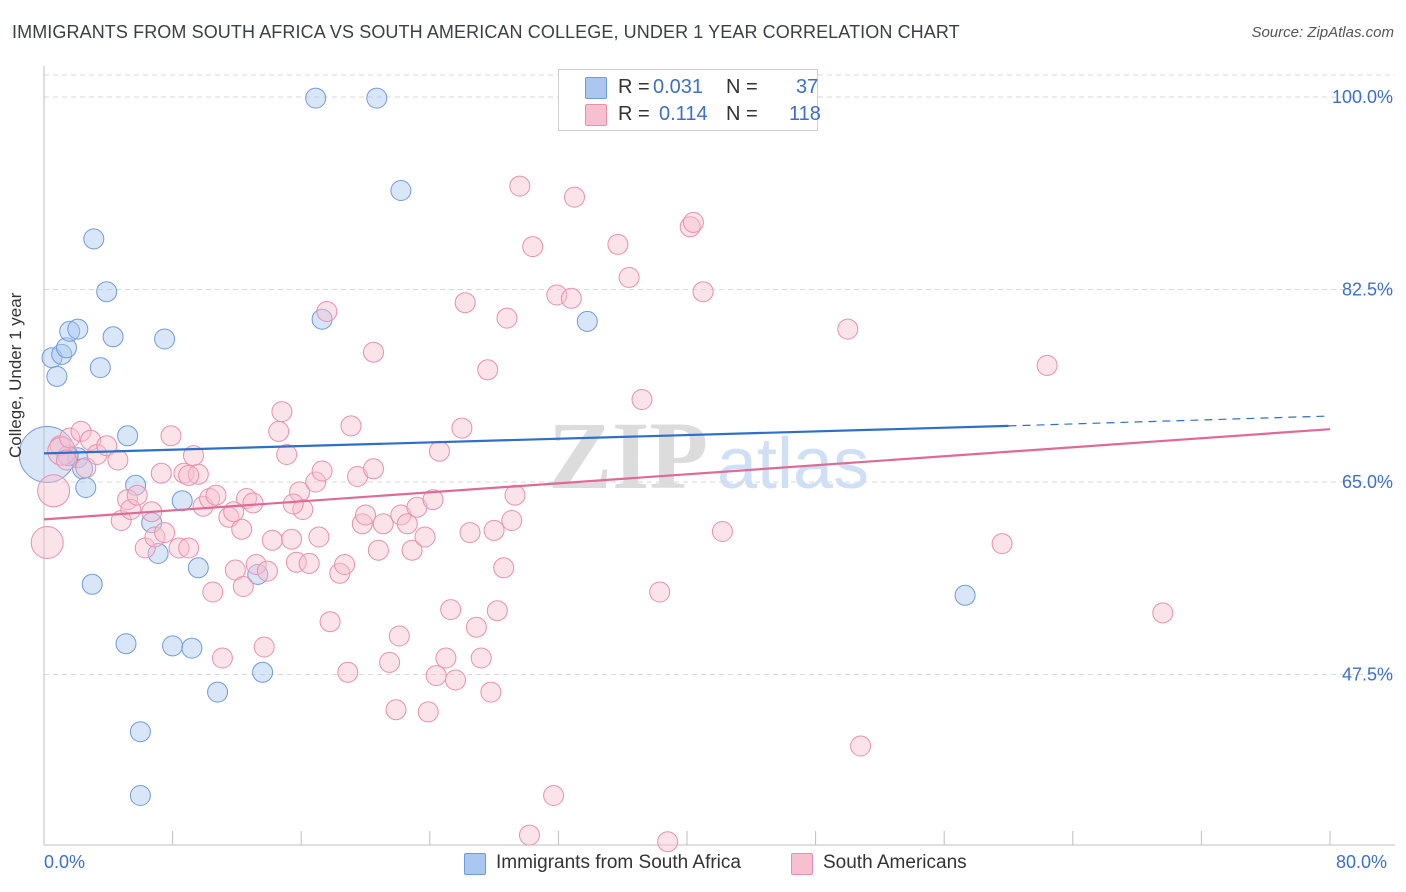 The width and height of the screenshot is (1406, 892). I want to click on r-label: R =, so click(634, 87).